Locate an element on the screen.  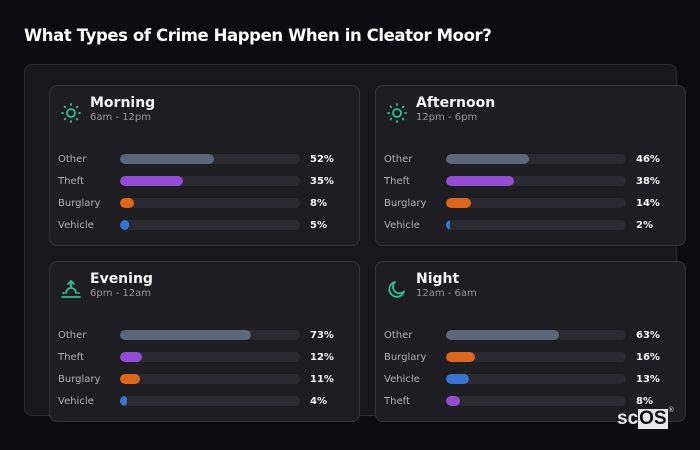
bar-value: 4% is located at coordinates (318, 401).